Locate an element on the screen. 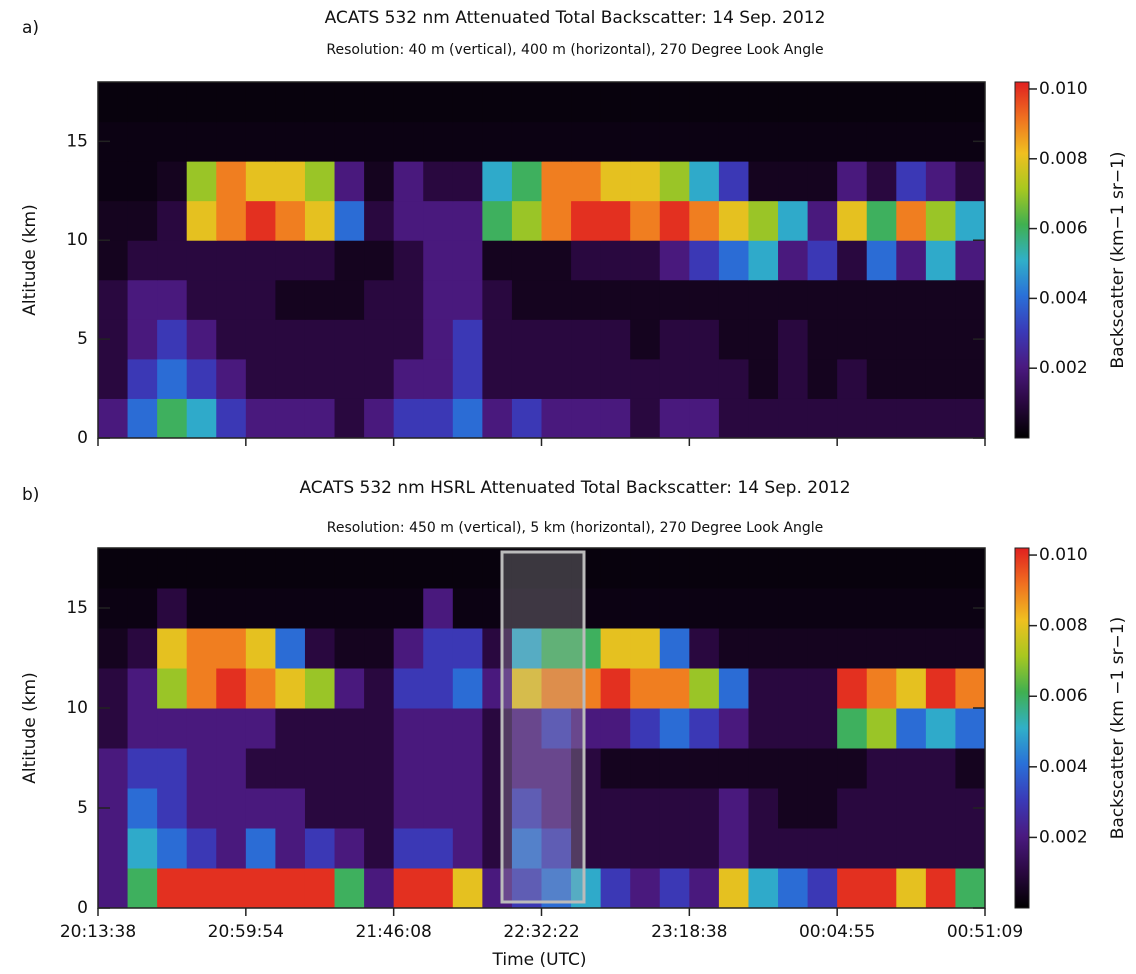  x-tick-label: 00:51:09 is located at coordinates (985, 932).